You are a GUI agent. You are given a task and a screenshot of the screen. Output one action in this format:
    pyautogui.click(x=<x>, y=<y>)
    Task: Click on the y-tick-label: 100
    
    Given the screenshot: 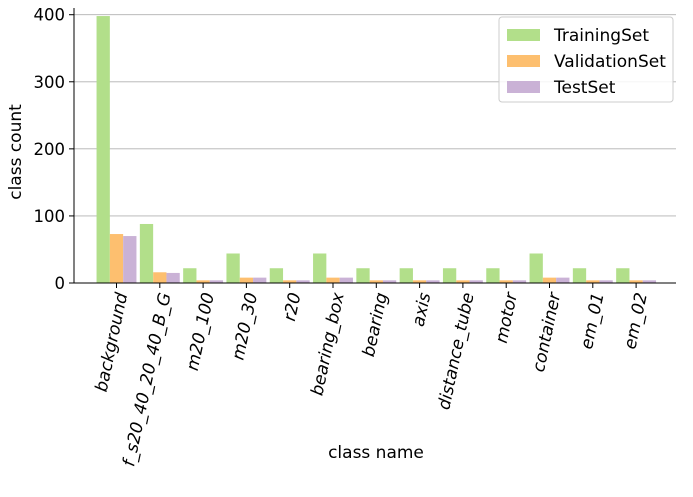 What is the action you would take?
    pyautogui.click(x=50, y=216)
    